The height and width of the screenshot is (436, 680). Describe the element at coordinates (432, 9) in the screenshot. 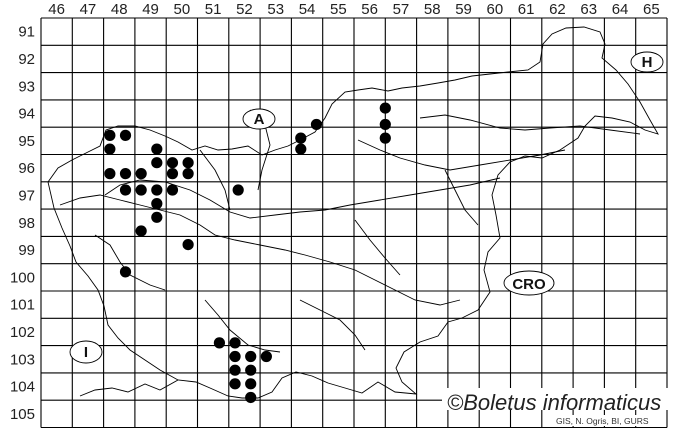

I see `column-label: 58` at that location.